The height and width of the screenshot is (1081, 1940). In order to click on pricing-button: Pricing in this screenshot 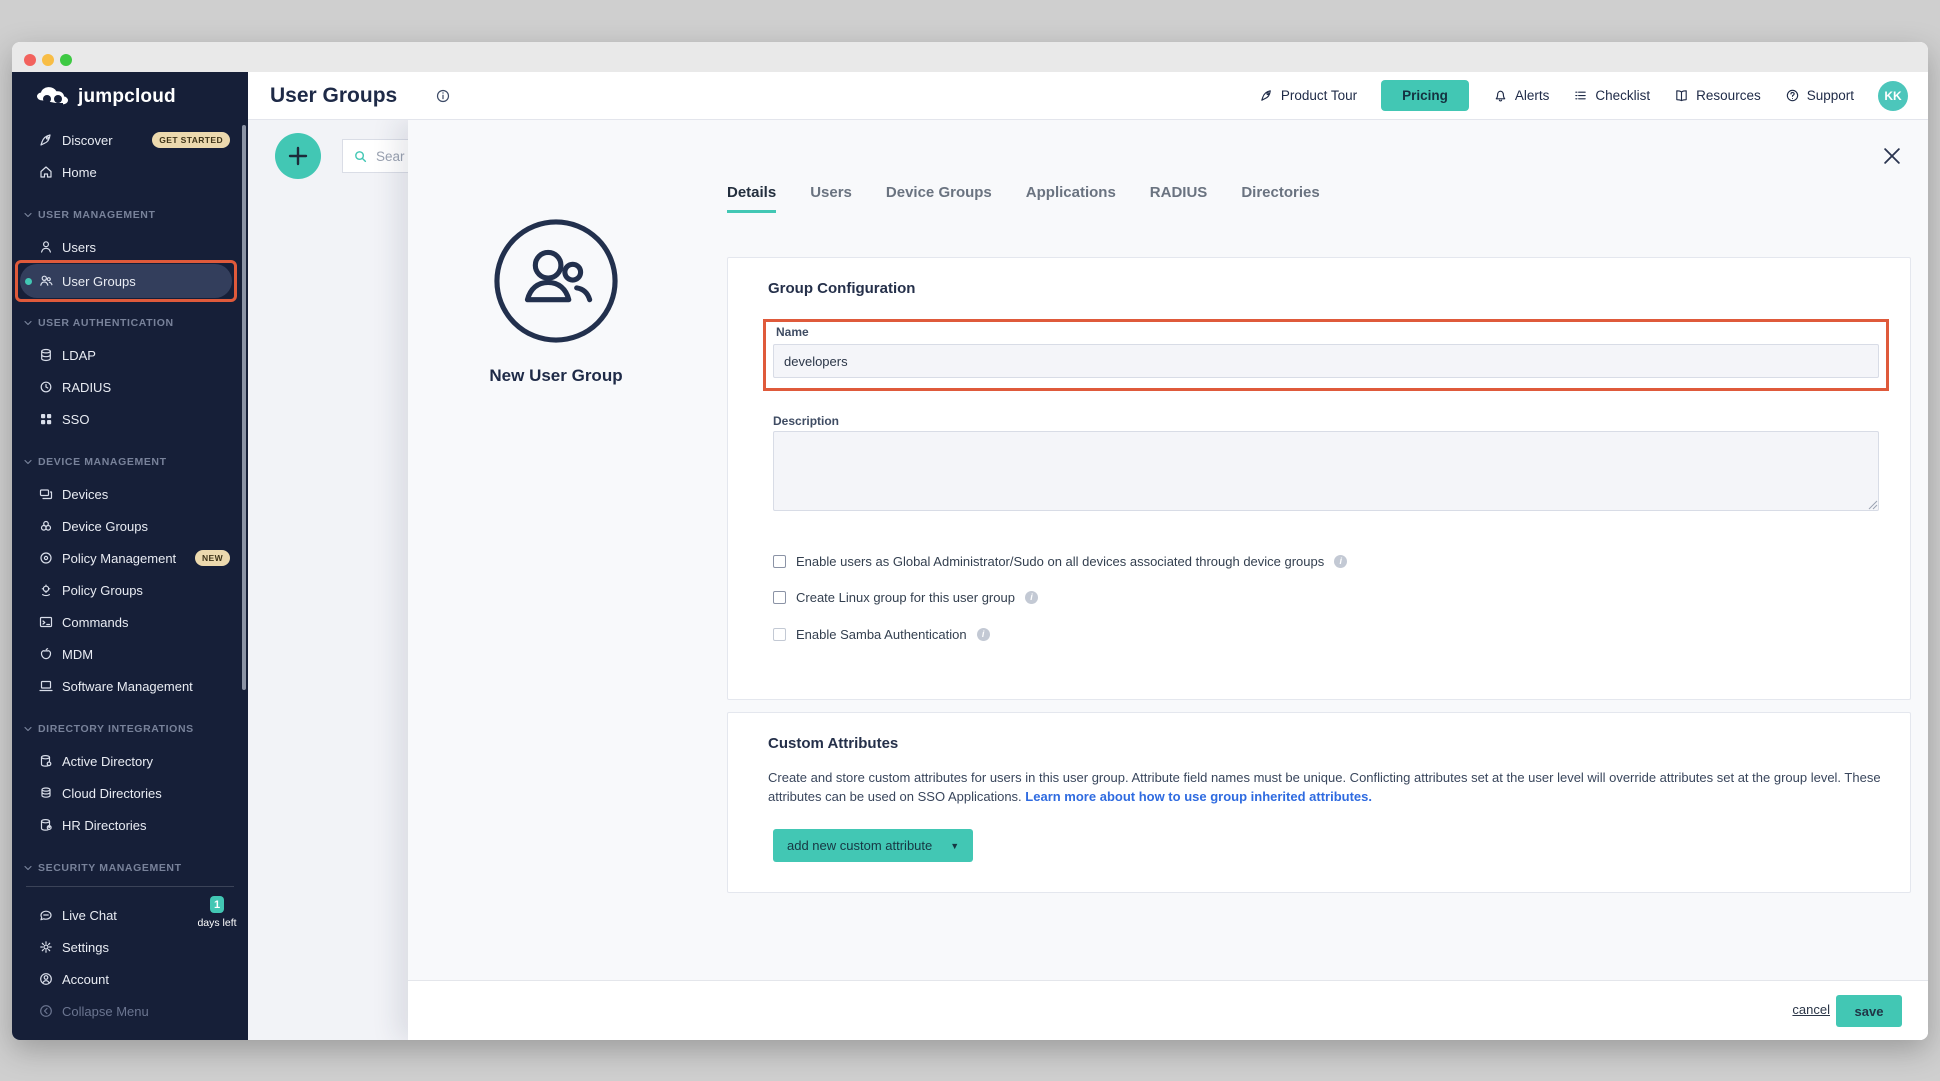, I will do `click(1425, 95)`.